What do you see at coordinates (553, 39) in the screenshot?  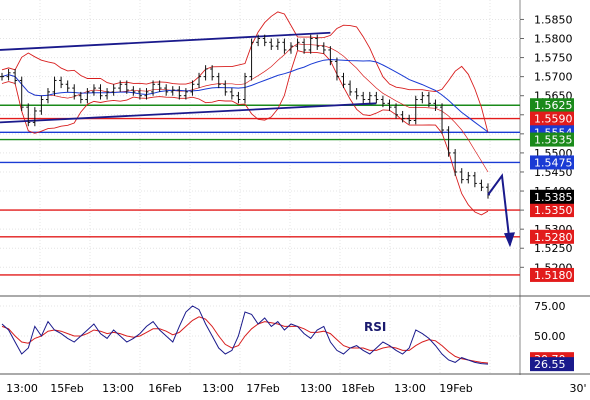 I see `price-tick-label: 1.5800` at bounding box center [553, 39].